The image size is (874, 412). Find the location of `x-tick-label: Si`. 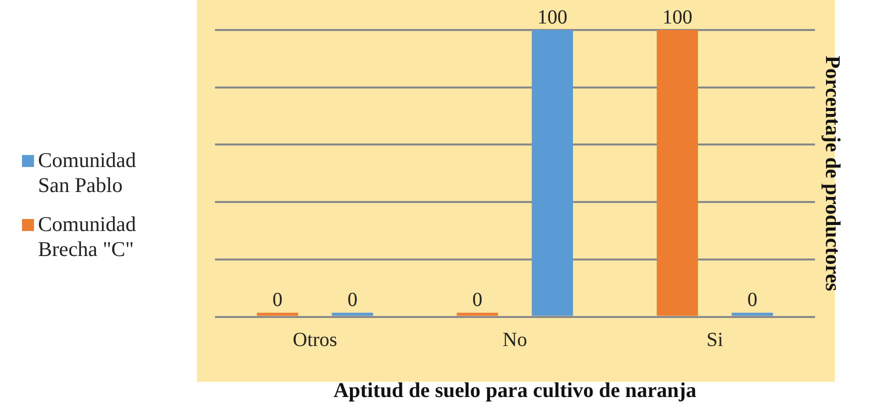

x-tick-label: Si is located at coordinates (715, 340).